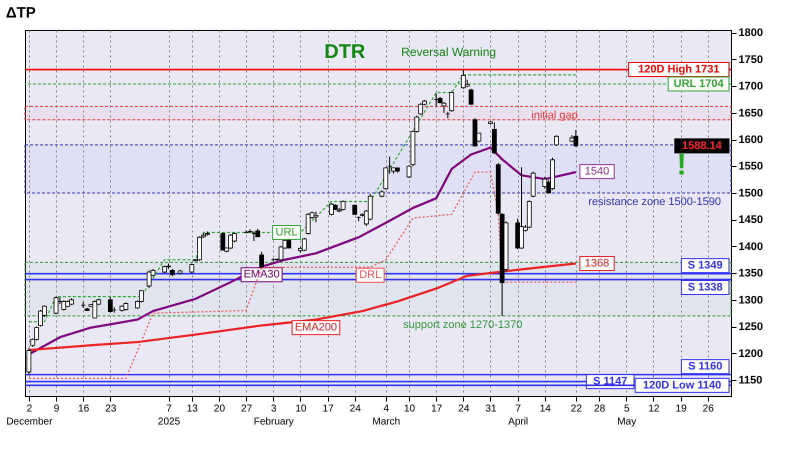  Describe the element at coordinates (750, 166) in the screenshot. I see `y-tick-label: 1550` at that location.